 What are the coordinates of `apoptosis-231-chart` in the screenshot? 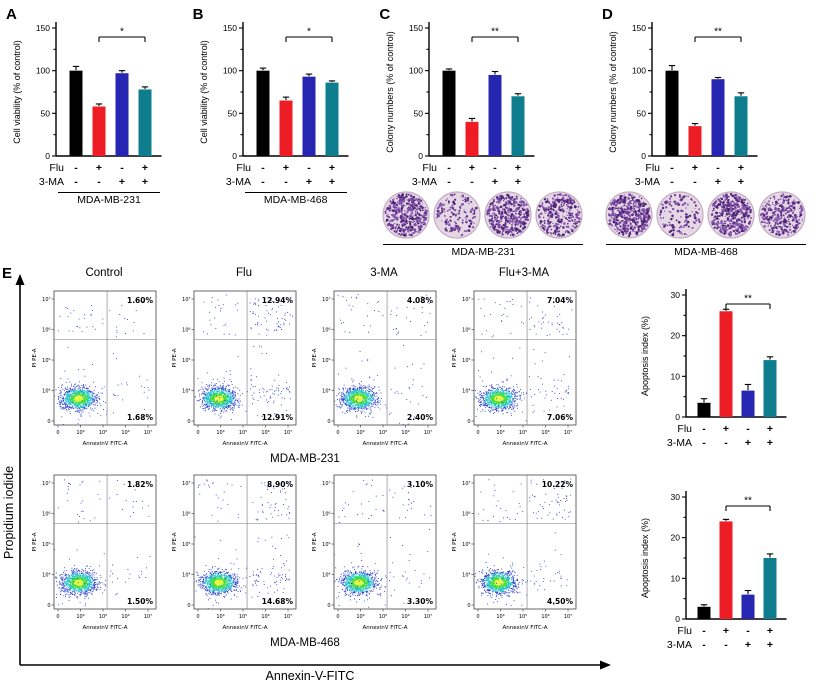 It's located at (727, 366).